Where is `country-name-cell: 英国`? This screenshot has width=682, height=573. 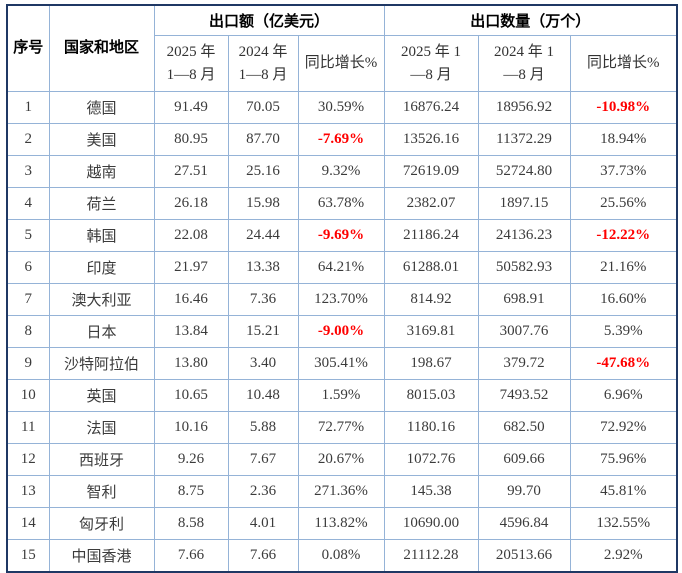
country-name-cell: 英国 is located at coordinates (101, 395).